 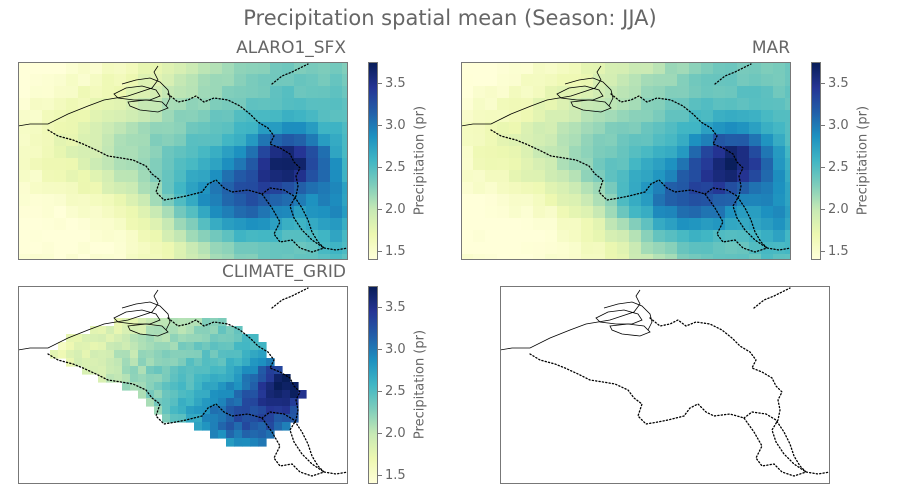 I want to click on colorbar-tick-label: 3.0, so click(x=838, y=125).